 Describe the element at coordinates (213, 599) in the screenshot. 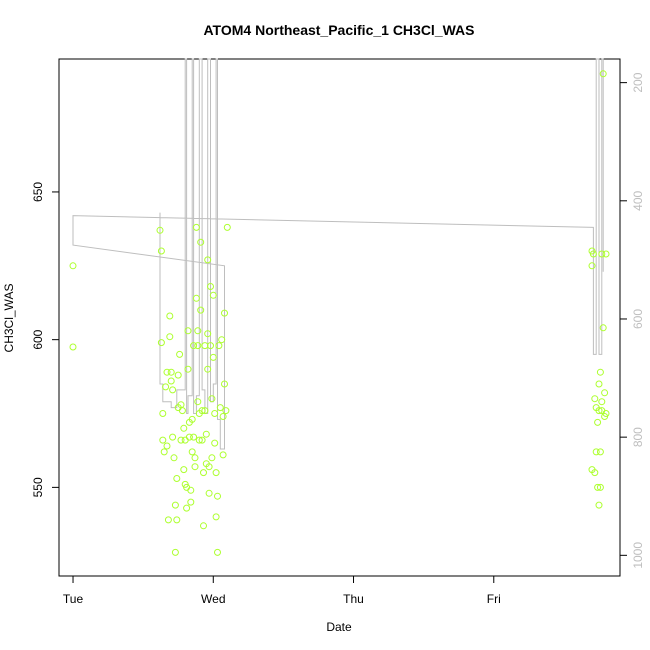

I see `x-tick-label: Wed` at that location.